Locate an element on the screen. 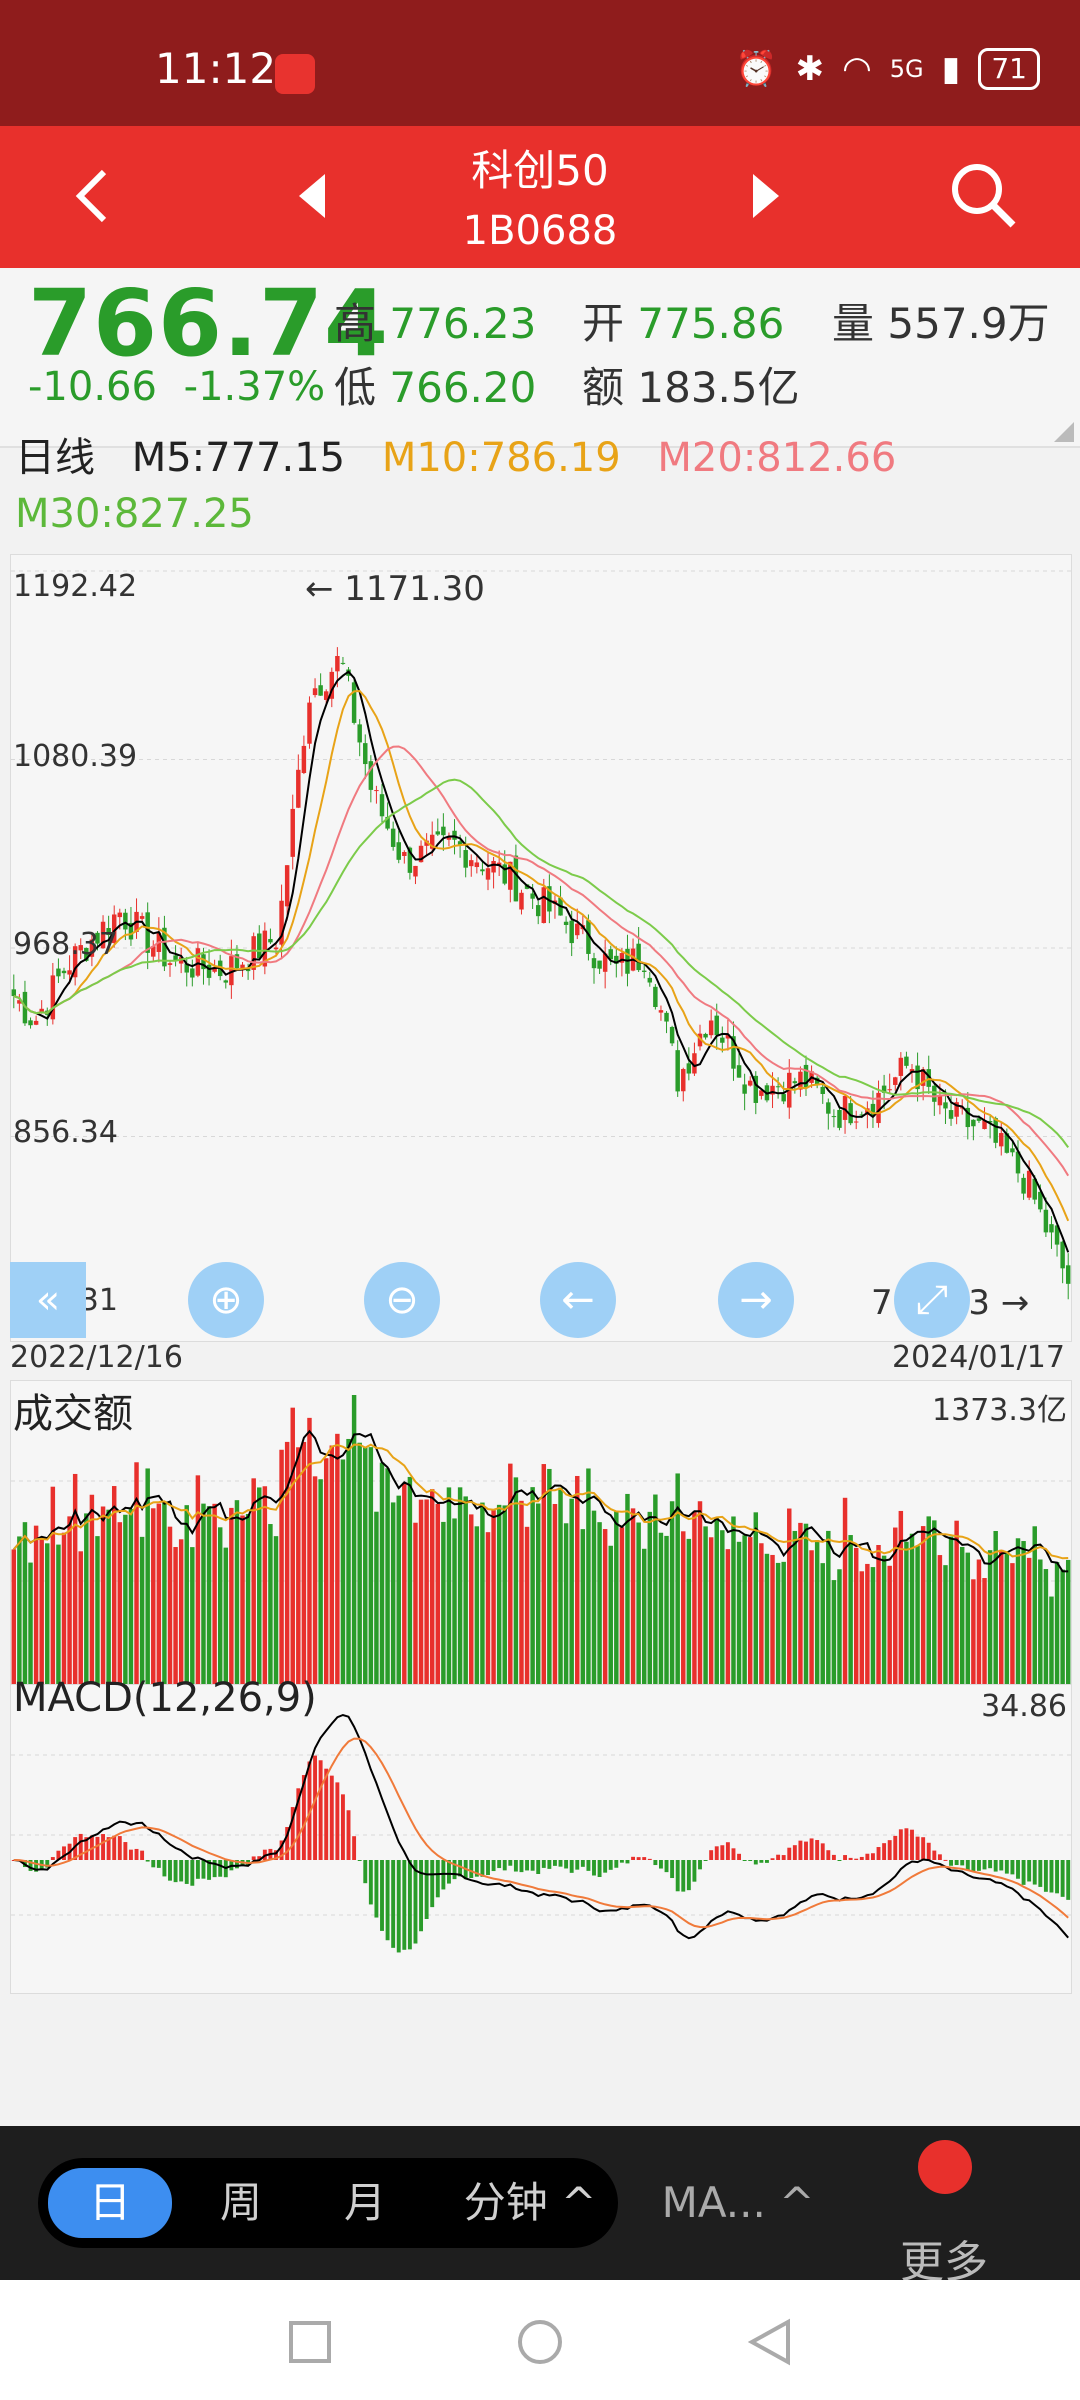 This screenshot has height=2400, width=1080. zoom-in-button: ⊕ is located at coordinates (226, 1300).